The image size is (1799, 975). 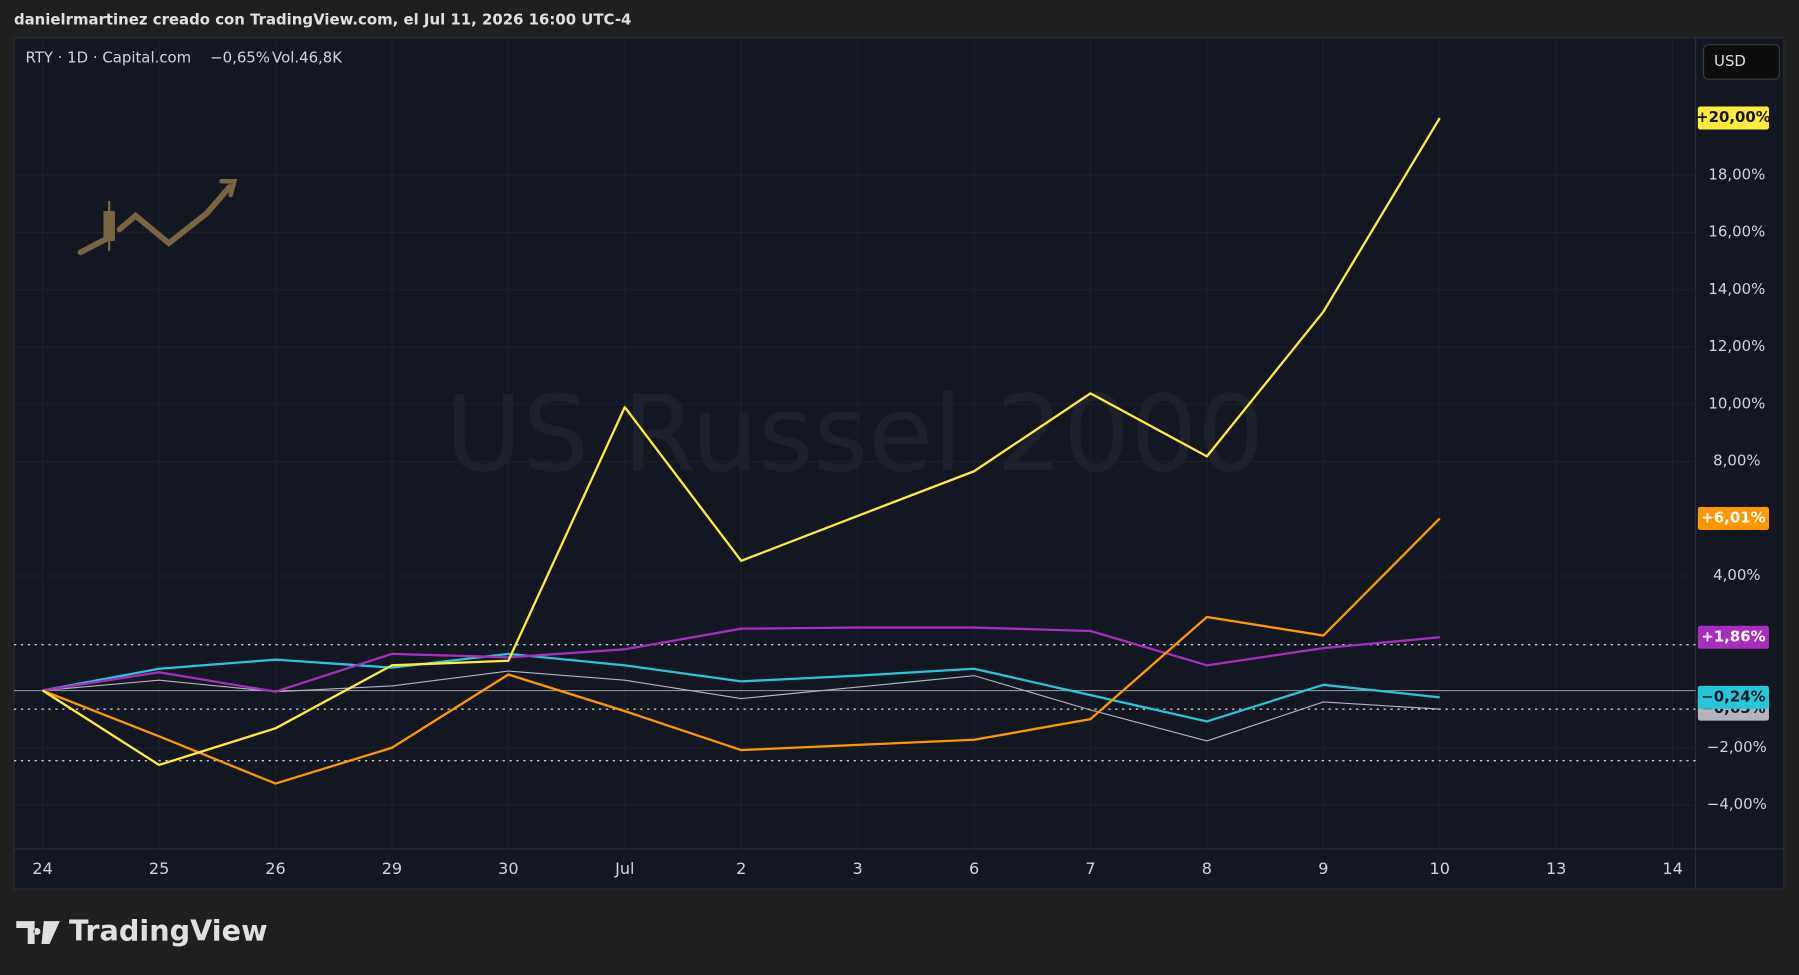 I want to click on logo-icon, so click(x=157, y=217).